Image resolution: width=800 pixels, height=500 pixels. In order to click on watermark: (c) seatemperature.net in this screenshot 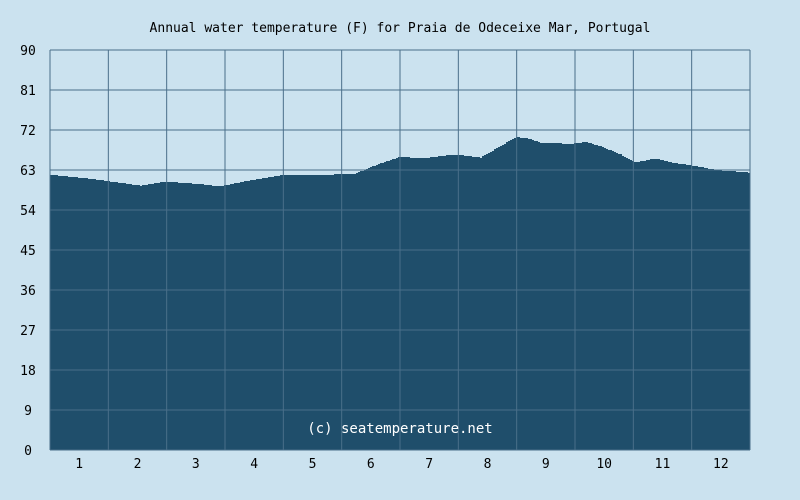, I will do `click(399, 429)`.